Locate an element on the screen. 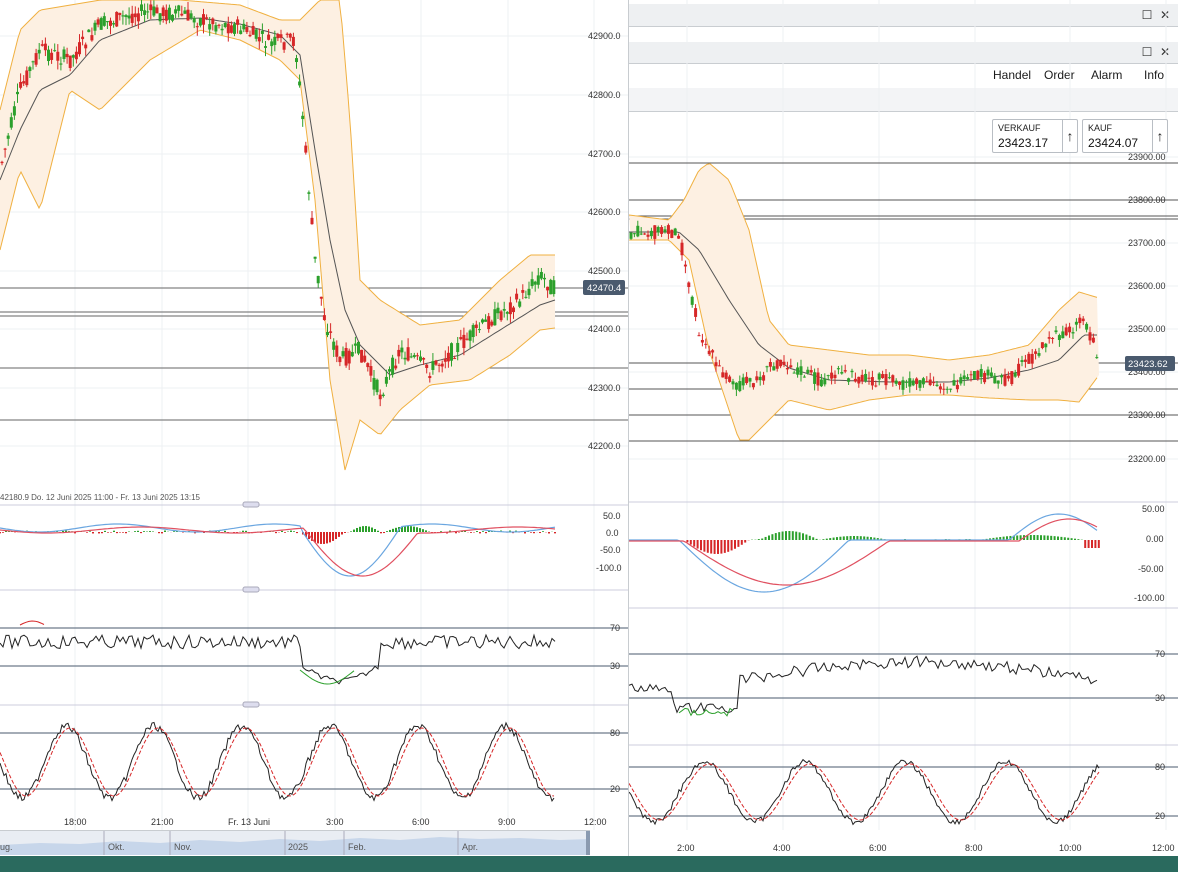  stoch-tick: 20 is located at coordinates (1160, 816).